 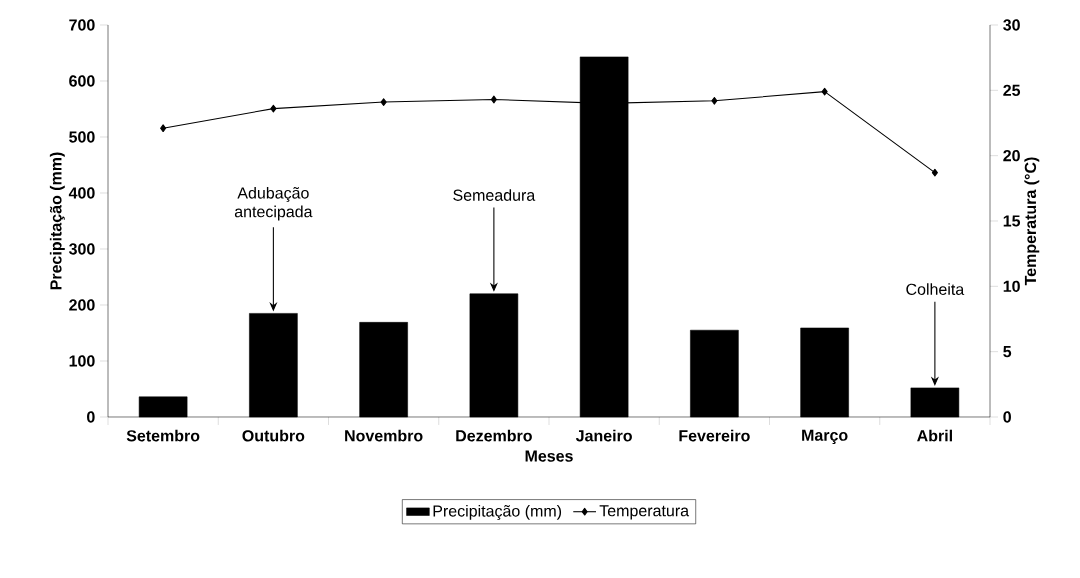 What do you see at coordinates (82, 81) in the screenshot?
I see `y-tick-label: 600` at bounding box center [82, 81].